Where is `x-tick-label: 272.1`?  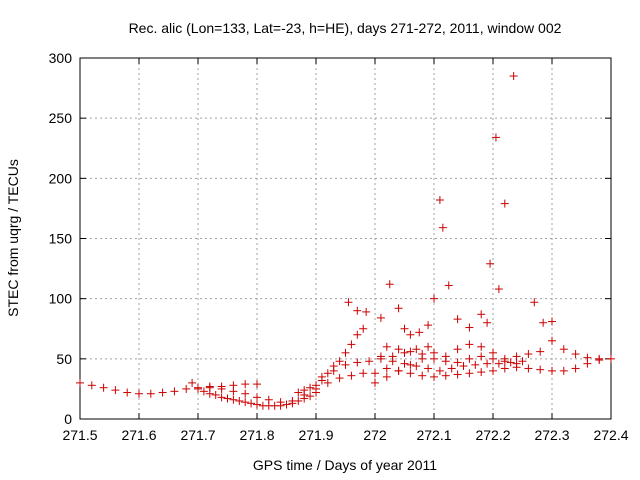 x-tick-label: 272.1 is located at coordinates (433, 435).